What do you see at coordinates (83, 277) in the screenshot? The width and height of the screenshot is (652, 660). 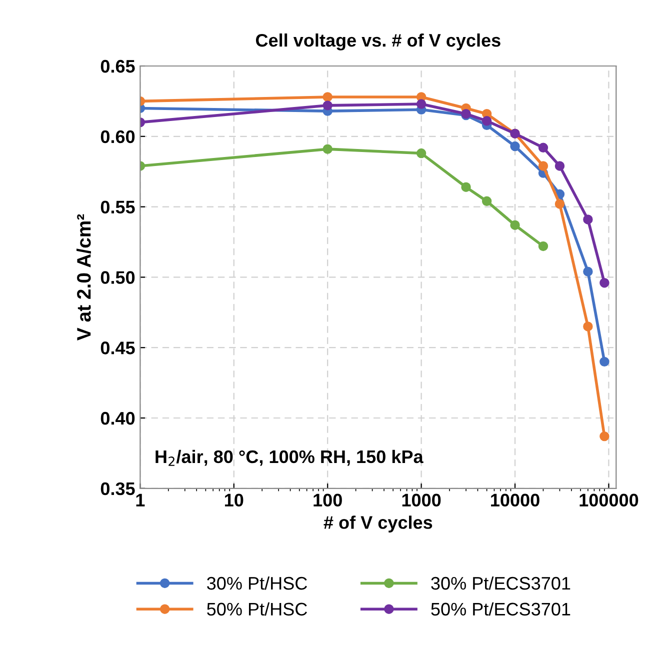 I see `y-axis-title: V at 2.0 A/cm²` at bounding box center [83, 277].